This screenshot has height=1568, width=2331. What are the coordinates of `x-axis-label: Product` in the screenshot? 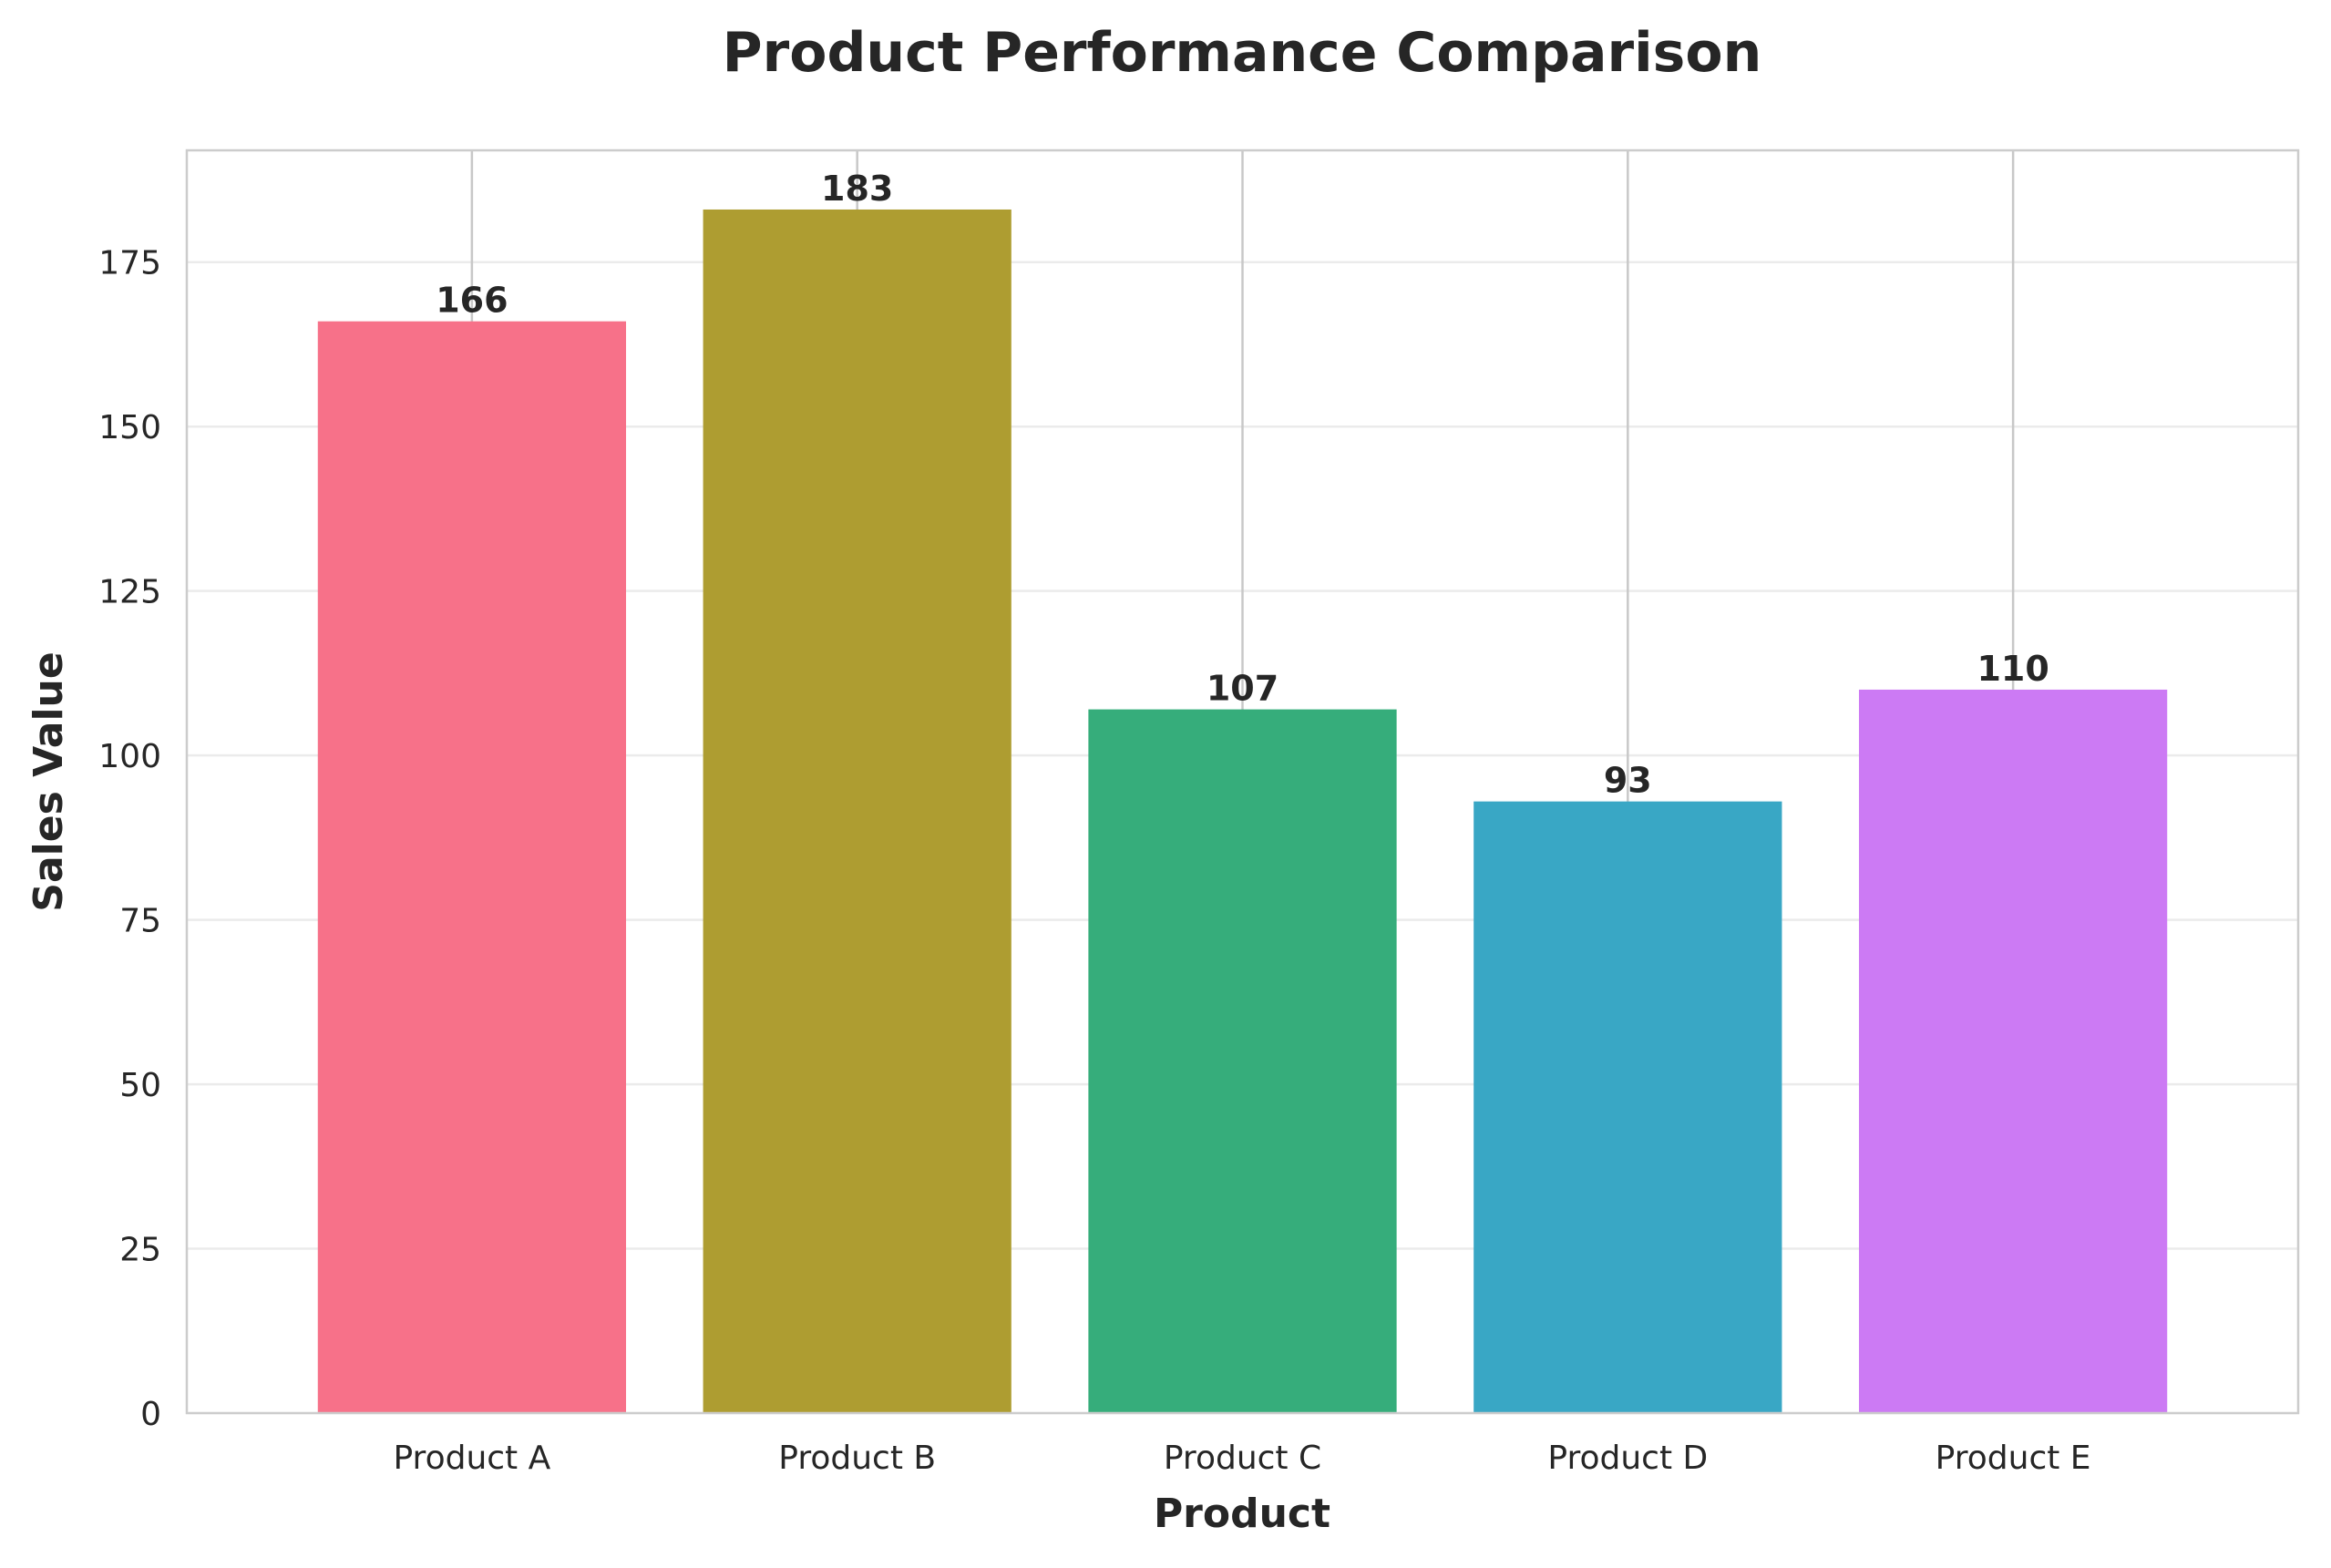 It's located at (1242, 1514).